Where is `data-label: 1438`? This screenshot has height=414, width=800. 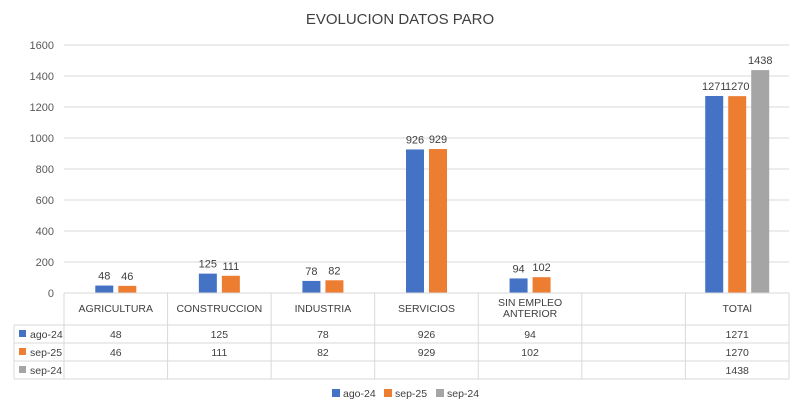
data-label: 1438 is located at coordinates (760, 61).